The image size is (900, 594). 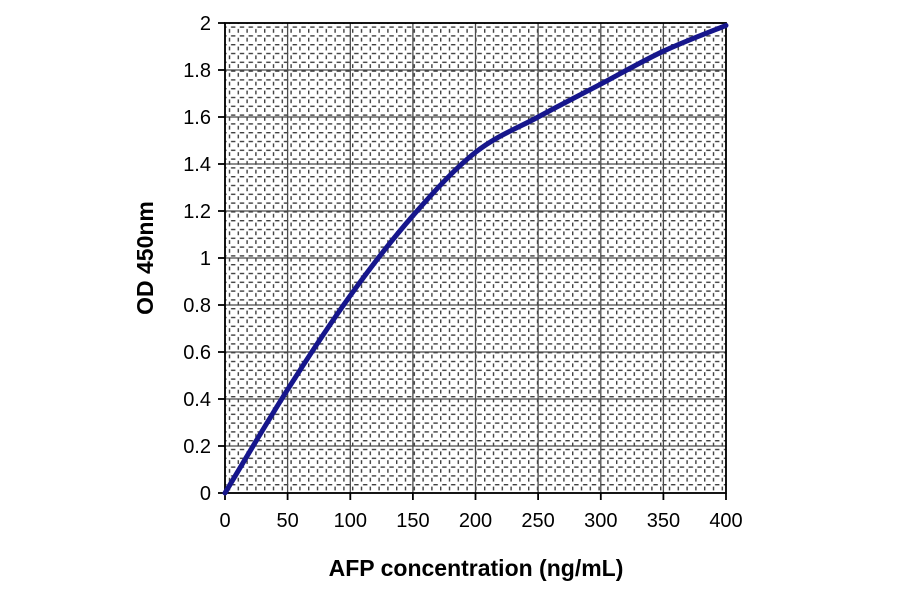 I want to click on y-tick-labels: 0 0.2 0.4 0.6 0.8 1 1.2 1.4 1.6 1.8 2, so click(x=197, y=259).